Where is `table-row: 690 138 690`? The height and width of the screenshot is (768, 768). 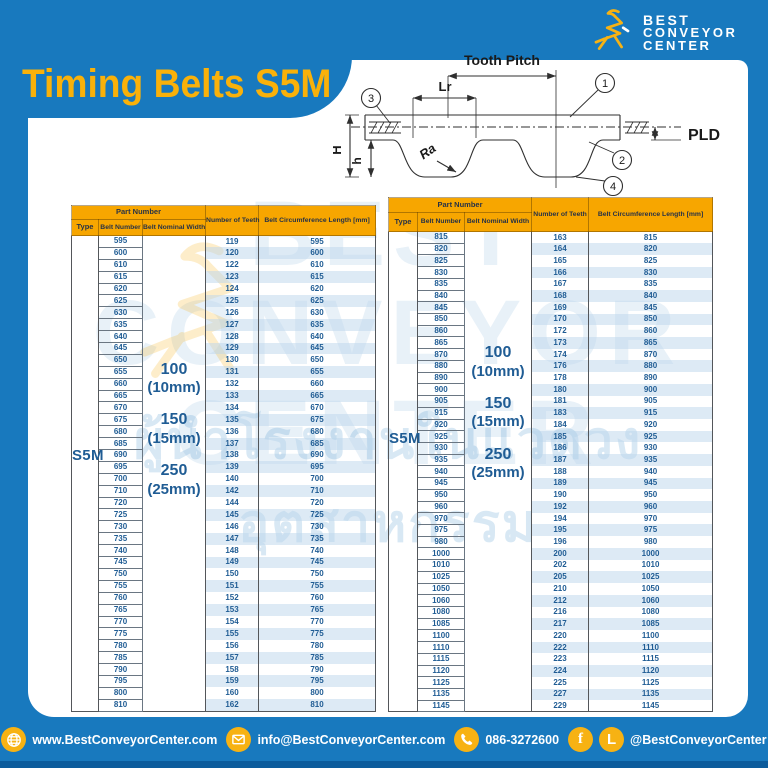
table-row: 690 138 690 is located at coordinates (224, 455).